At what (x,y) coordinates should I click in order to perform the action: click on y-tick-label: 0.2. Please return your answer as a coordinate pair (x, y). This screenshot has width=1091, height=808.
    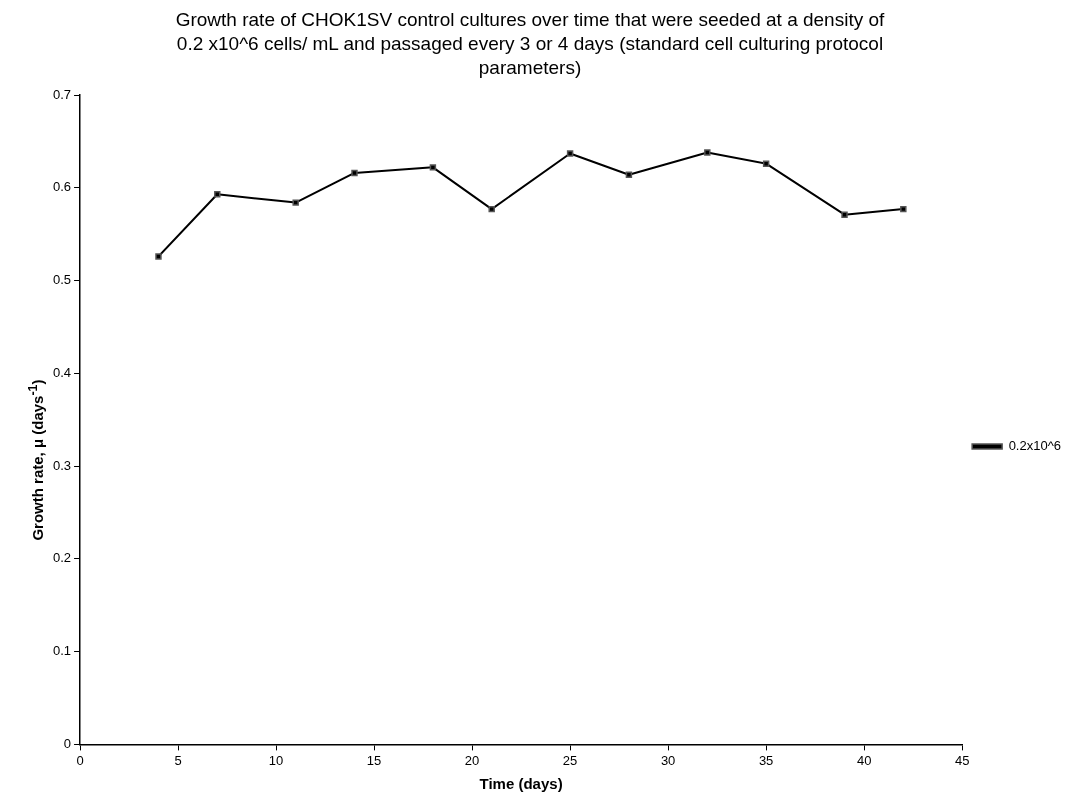
    Looking at the image, I should click on (62, 558).